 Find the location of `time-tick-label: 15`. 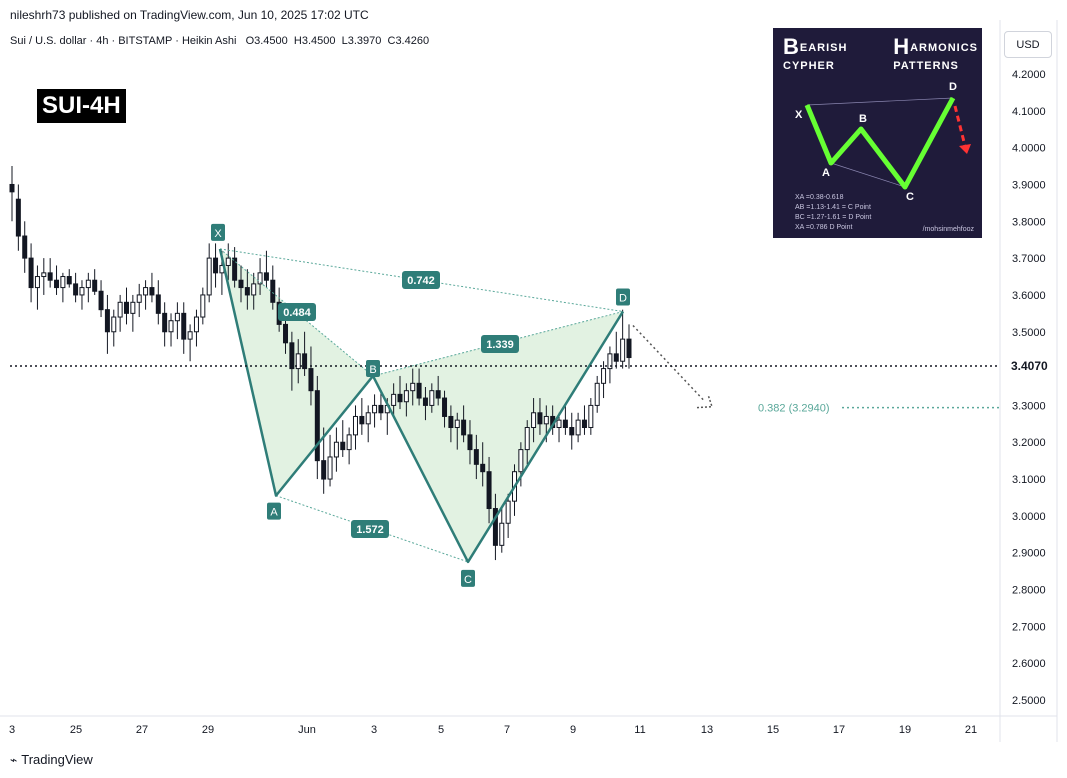

time-tick-label: 15 is located at coordinates (773, 730).